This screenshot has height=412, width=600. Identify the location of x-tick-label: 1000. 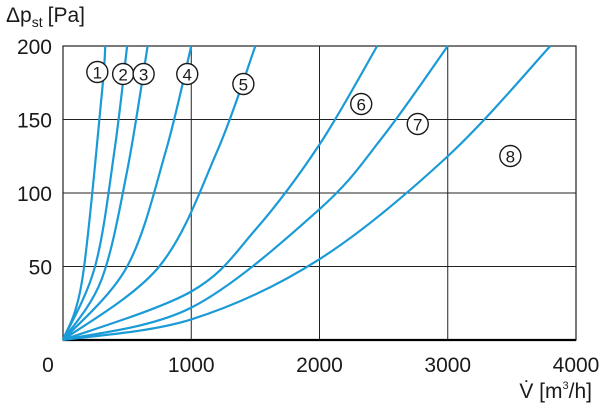
(191, 365).